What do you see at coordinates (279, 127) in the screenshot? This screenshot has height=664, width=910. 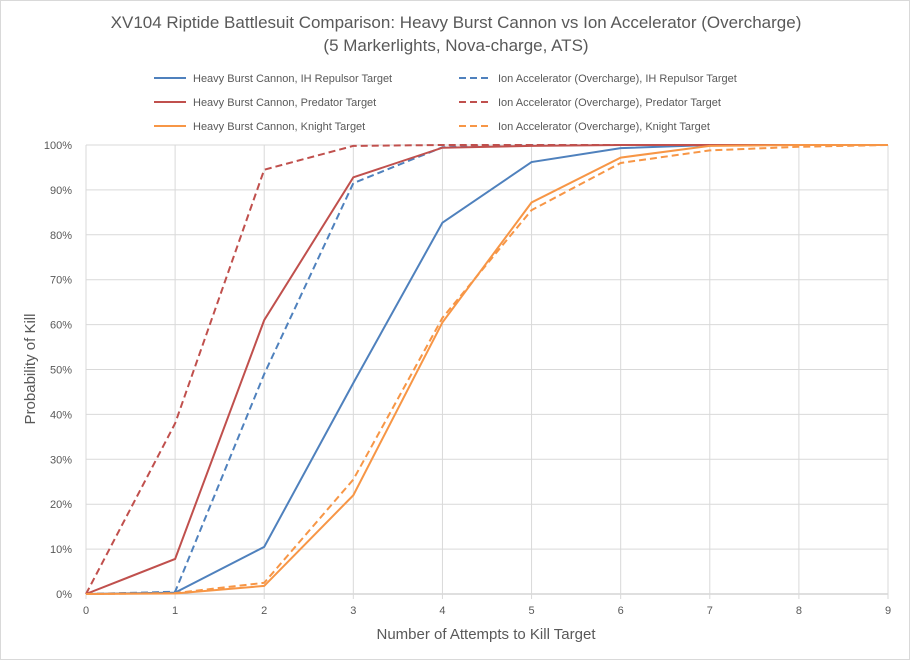 I see `legend-label: Heavy Burst Cannon, Knight Target` at bounding box center [279, 127].